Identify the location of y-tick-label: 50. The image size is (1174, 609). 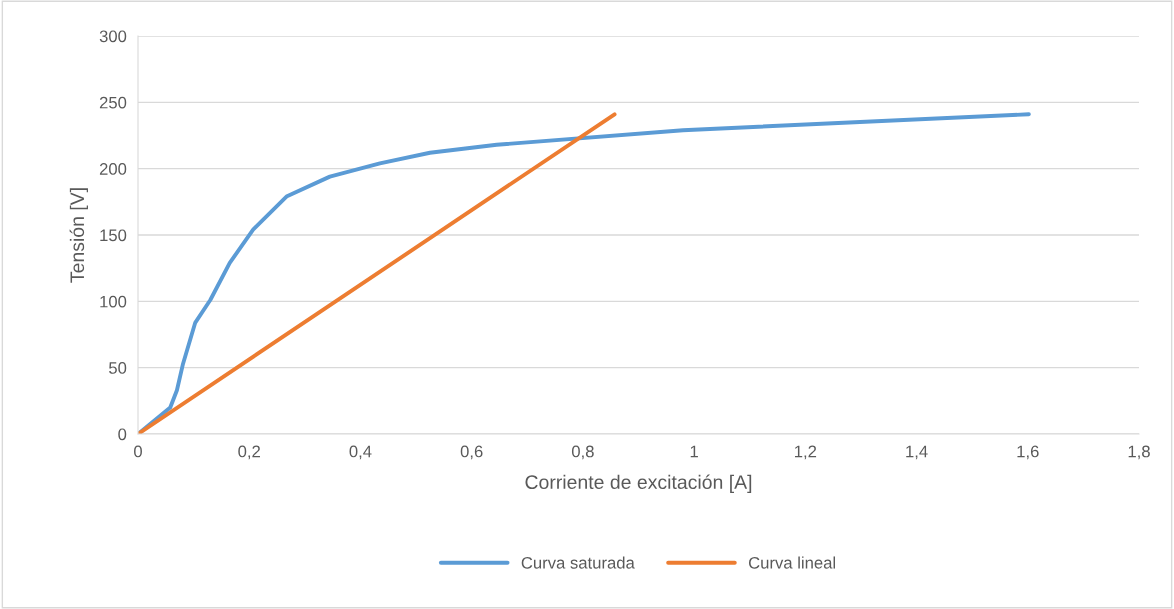
(118, 368).